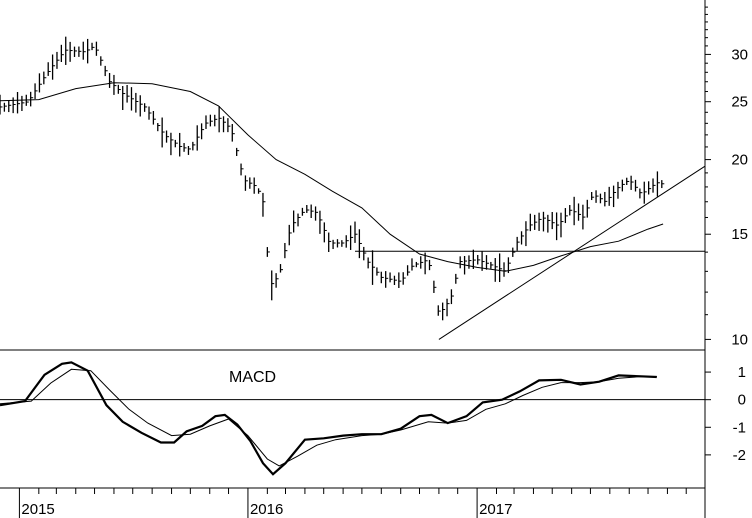 This screenshot has height=518, width=752. What do you see at coordinates (252, 377) in the screenshot?
I see `macd-title: MACD` at bounding box center [252, 377].